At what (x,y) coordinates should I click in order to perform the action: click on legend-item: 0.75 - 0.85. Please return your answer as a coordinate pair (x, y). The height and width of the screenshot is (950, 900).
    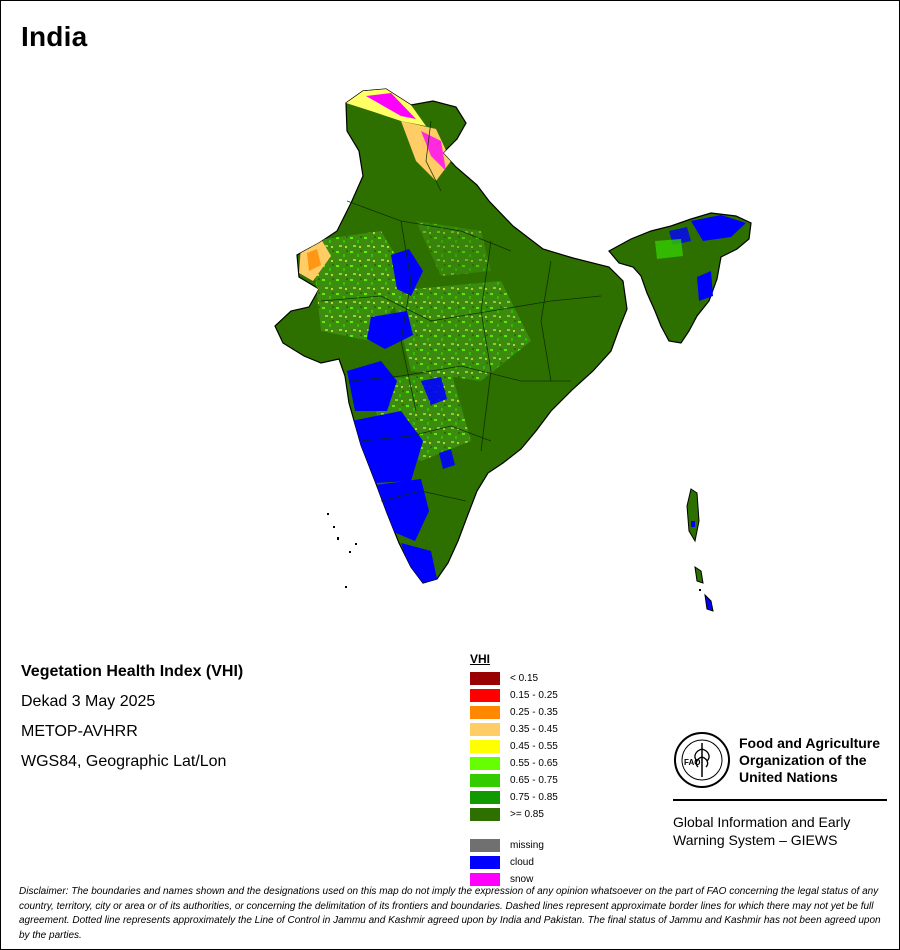
    Looking at the image, I should click on (535, 797).